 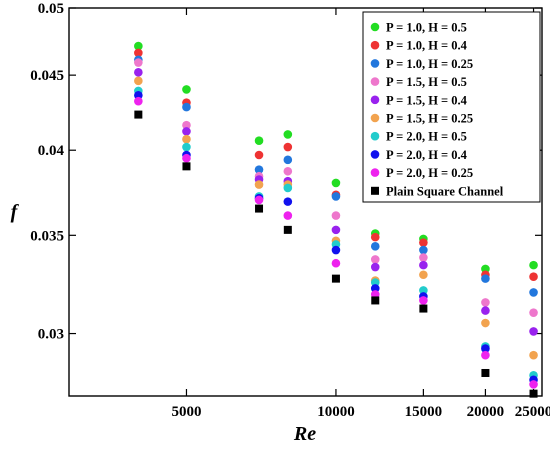 I want to click on legend-label: P = 1.0, H = 0.4, so click(x=427, y=46).